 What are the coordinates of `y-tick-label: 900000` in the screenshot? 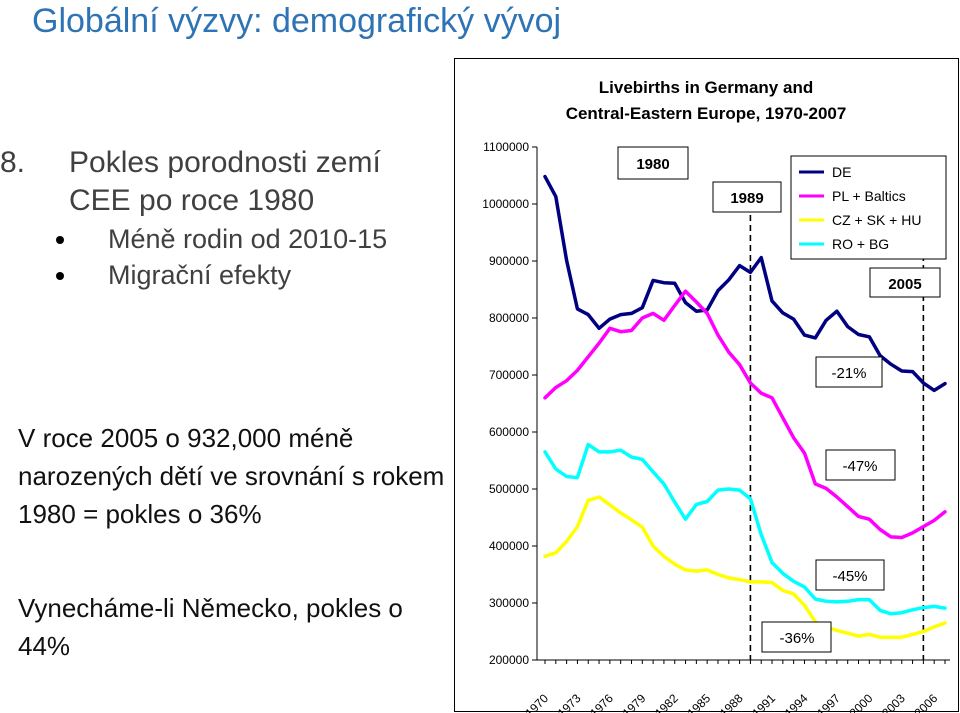 It's located at (509, 261).